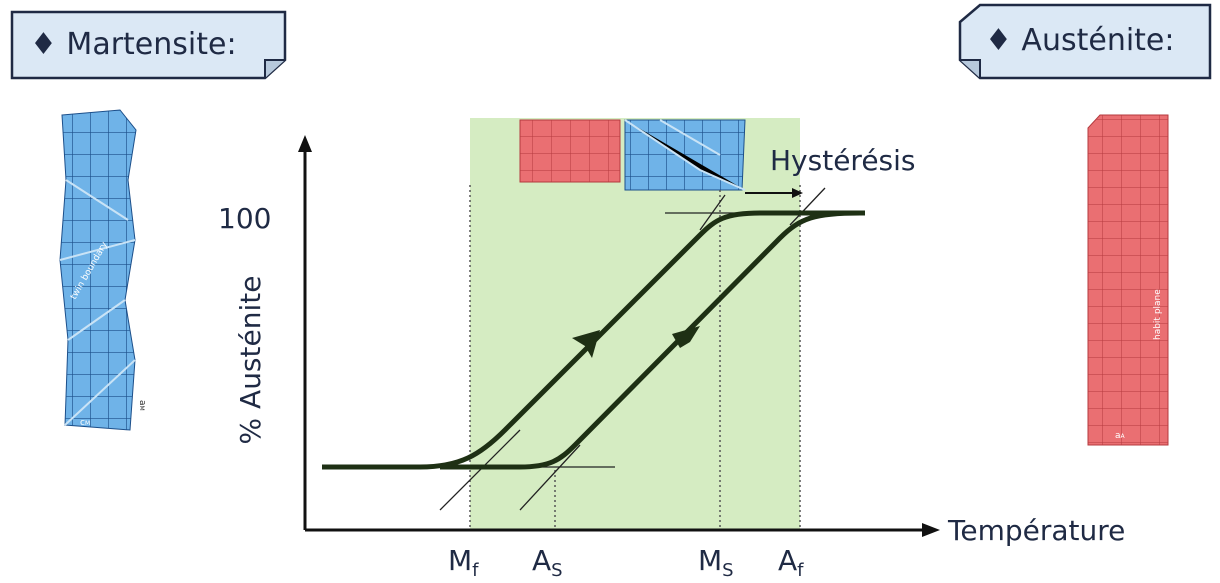 This screenshot has height=583, width=1220. I want to click on callout-left-text: ♦ Martensite:, so click(133, 44).